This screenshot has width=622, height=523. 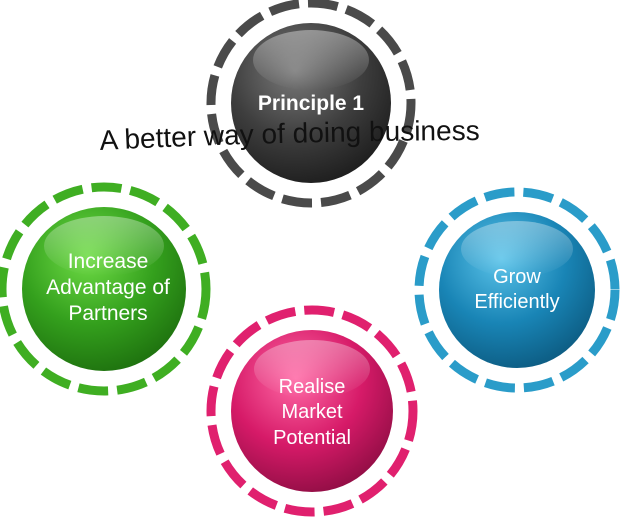 I want to click on node-partners: Increase Advantage of Partners, so click(x=105, y=289).